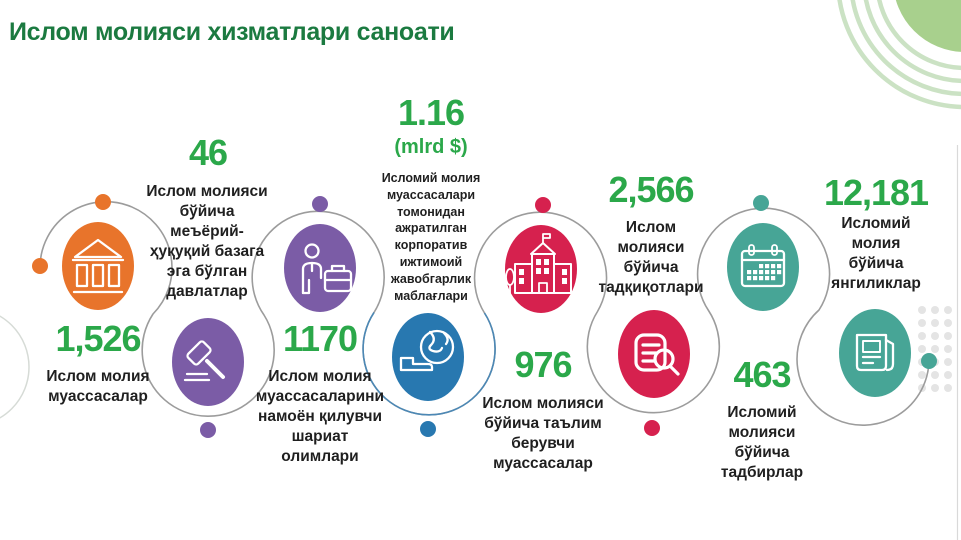  What do you see at coordinates (763, 266) in the screenshot?
I see `calendar-icon` at bounding box center [763, 266].